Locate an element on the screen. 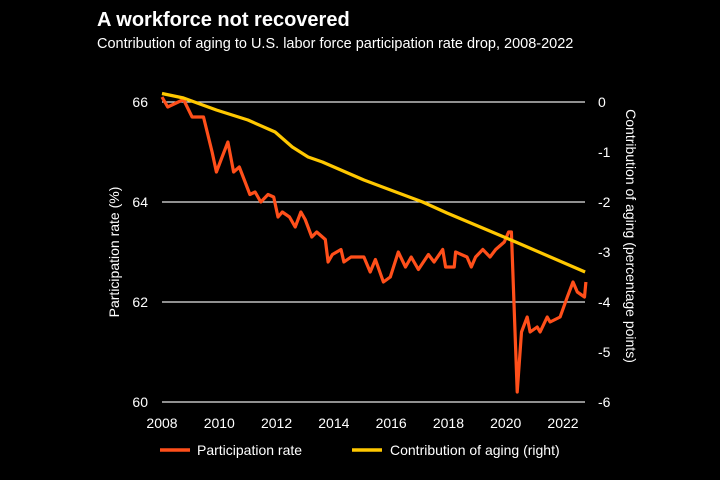  y-tick-label-right: -3 is located at coordinates (604, 252).